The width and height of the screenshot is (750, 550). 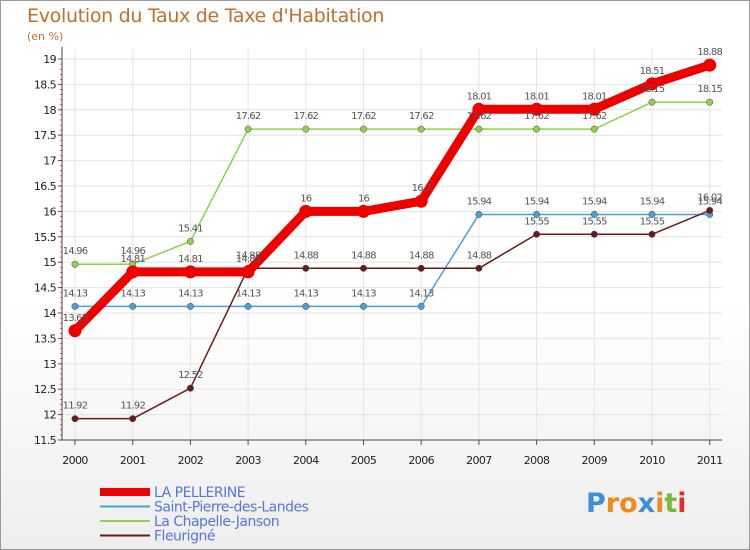 I want to click on y-tick-label: 13, so click(x=49, y=364).